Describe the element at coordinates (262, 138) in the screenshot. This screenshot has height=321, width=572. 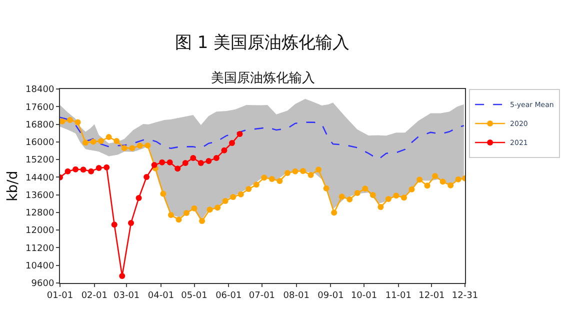
I see `line-series` at that location.